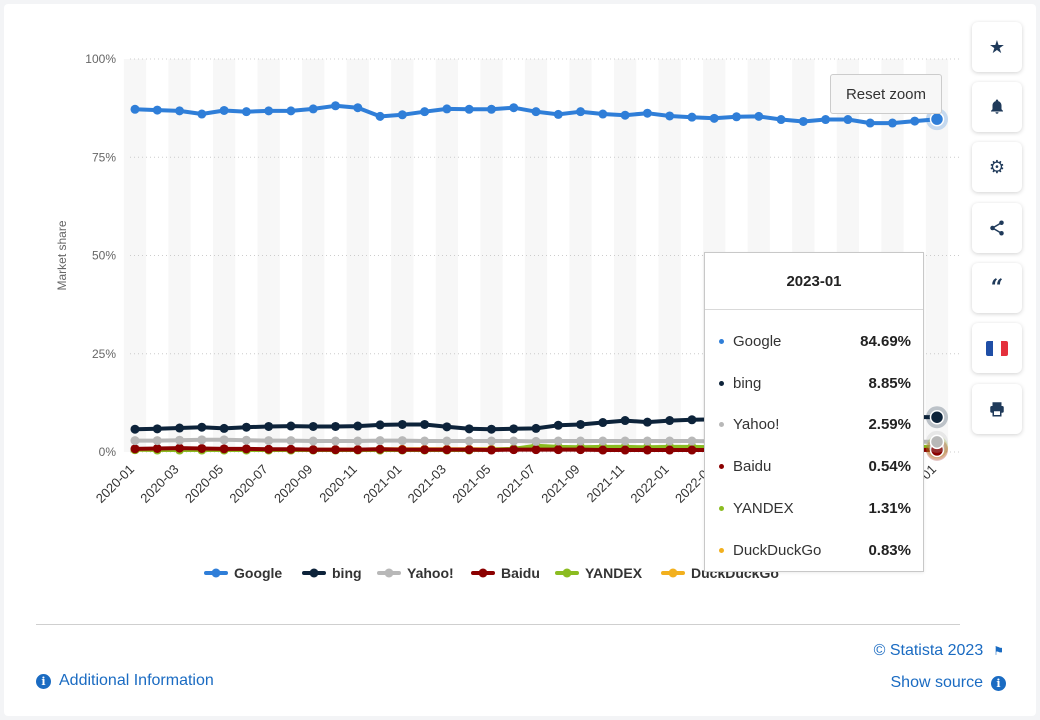  Describe the element at coordinates (997, 348) in the screenshot. I see `language-button` at that location.